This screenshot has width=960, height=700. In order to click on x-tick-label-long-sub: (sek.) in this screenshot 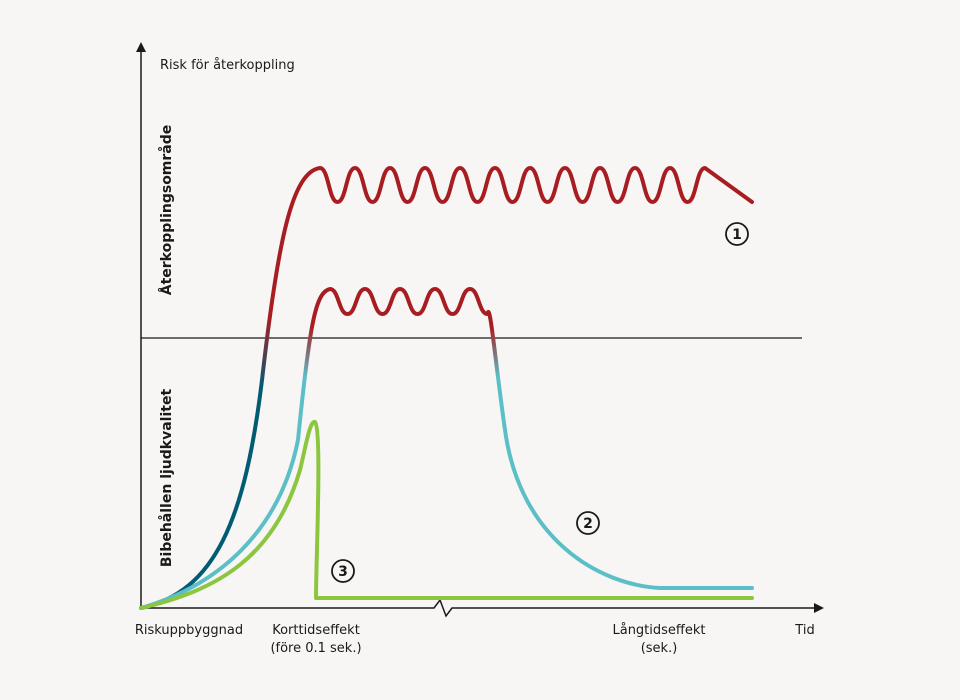, I will do `click(659, 648)`.